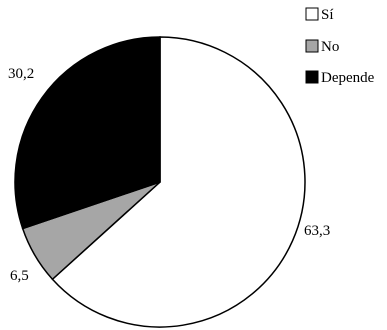  What do you see at coordinates (312, 46) in the screenshot?
I see `legend-swatch-no` at bounding box center [312, 46].